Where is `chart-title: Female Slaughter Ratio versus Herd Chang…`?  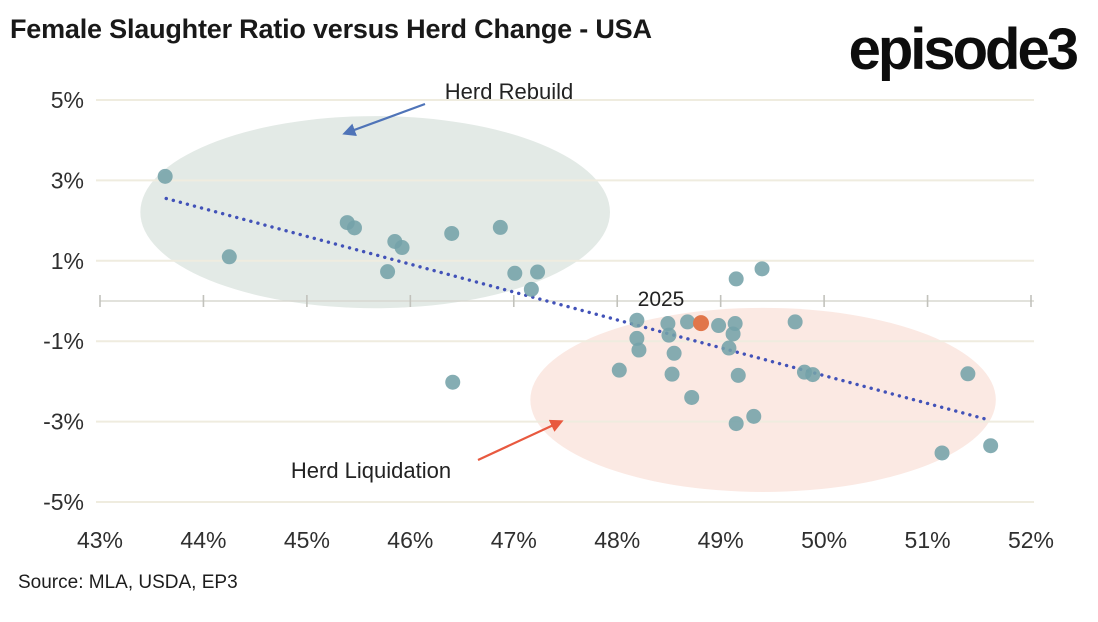
chart-title: Female Slaughter Ratio versus Herd Chang… is located at coordinates (331, 29).